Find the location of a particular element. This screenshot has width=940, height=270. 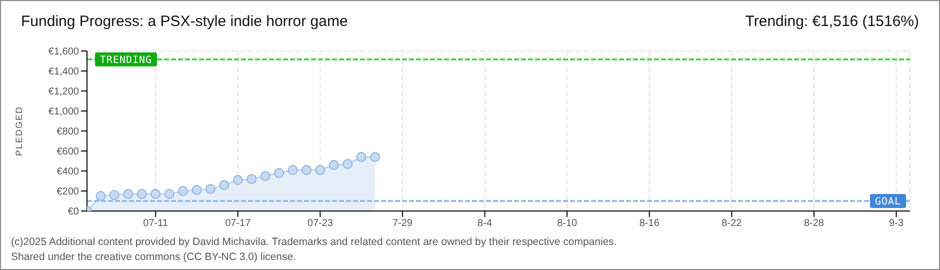

y-tick-label: €1,000 is located at coordinates (64, 112).